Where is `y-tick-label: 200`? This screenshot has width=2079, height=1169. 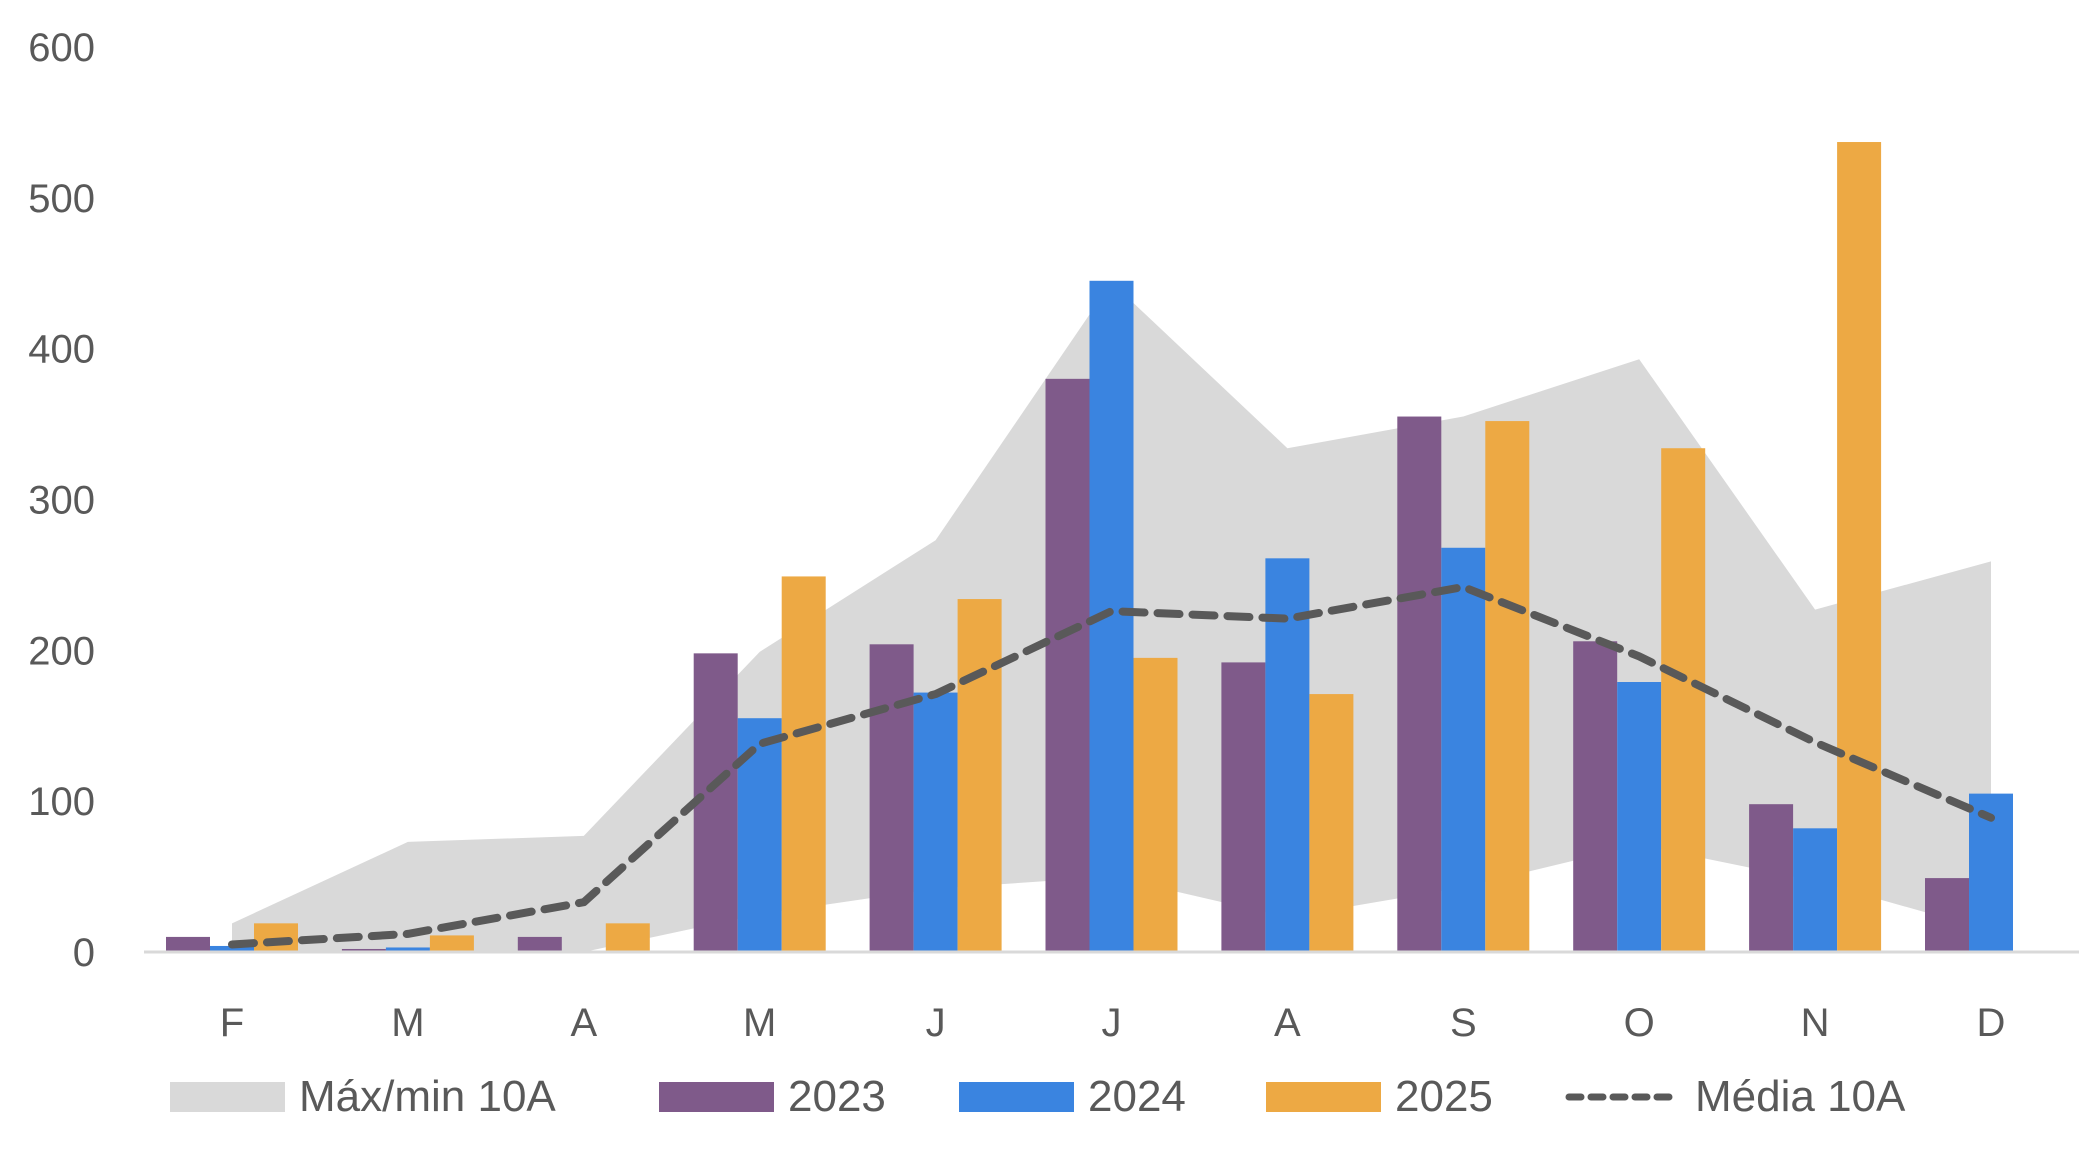
y-tick-label: 200 is located at coordinates (61, 651).